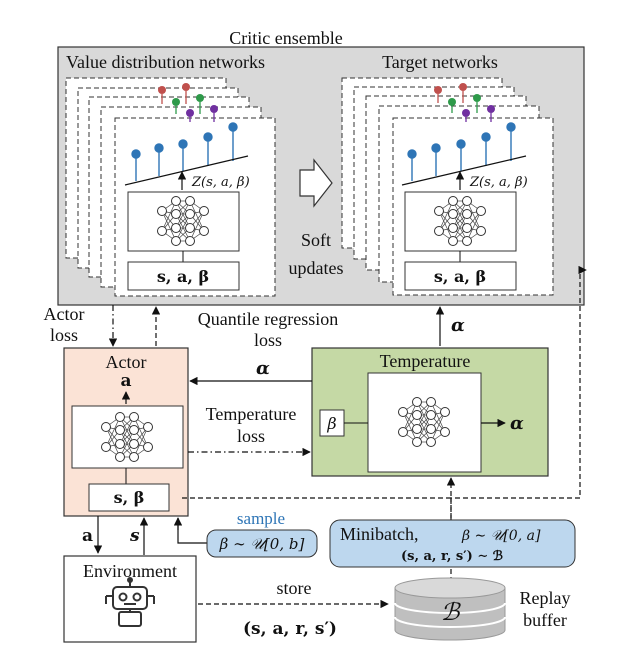  Describe the element at coordinates (126, 362) in the screenshot. I see `actor-title: Actor` at that location.